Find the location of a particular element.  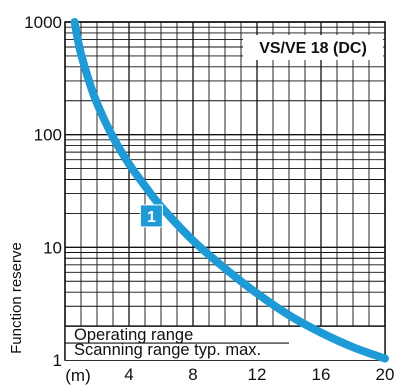

series-marker-box is located at coordinates (151, 216).